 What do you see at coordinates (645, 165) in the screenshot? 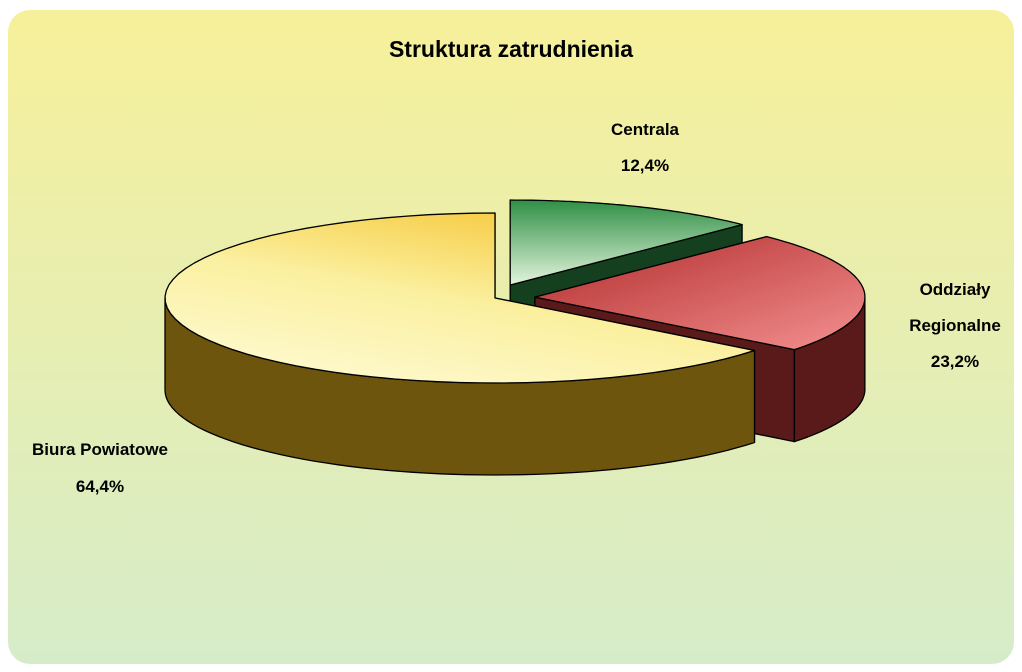
I see `value-label: 12,4%` at bounding box center [645, 165].